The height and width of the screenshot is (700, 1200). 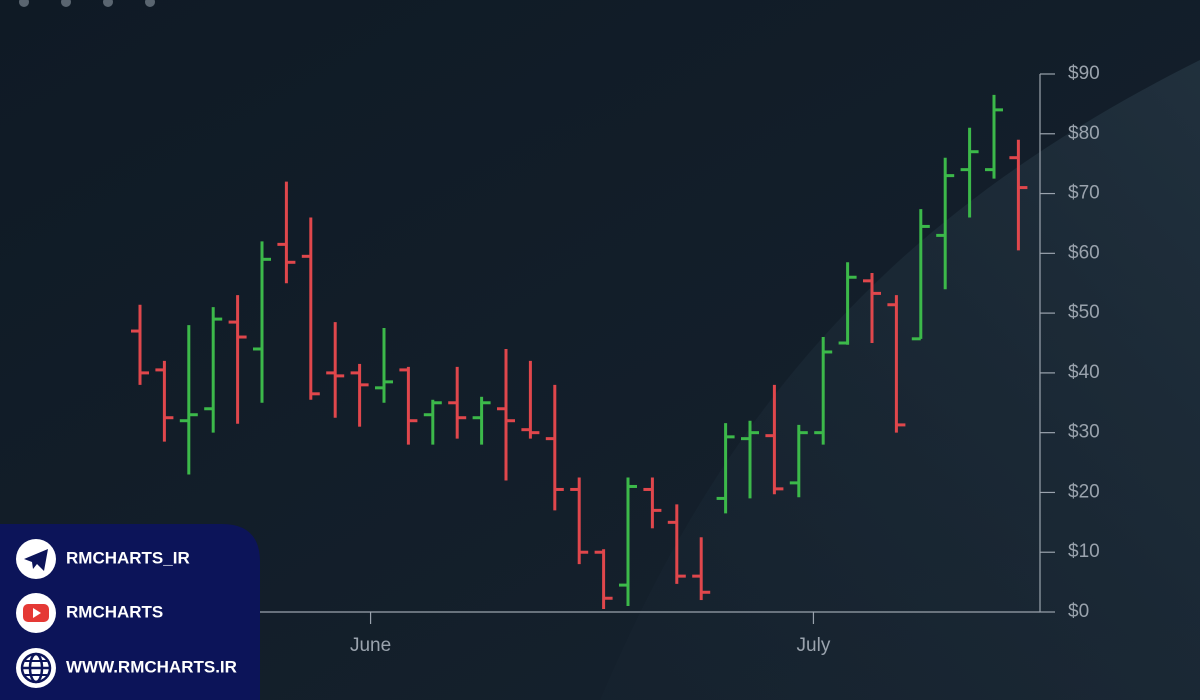 I want to click on brand-website: WWW.RMCHARTS.IR, so click(x=151, y=666).